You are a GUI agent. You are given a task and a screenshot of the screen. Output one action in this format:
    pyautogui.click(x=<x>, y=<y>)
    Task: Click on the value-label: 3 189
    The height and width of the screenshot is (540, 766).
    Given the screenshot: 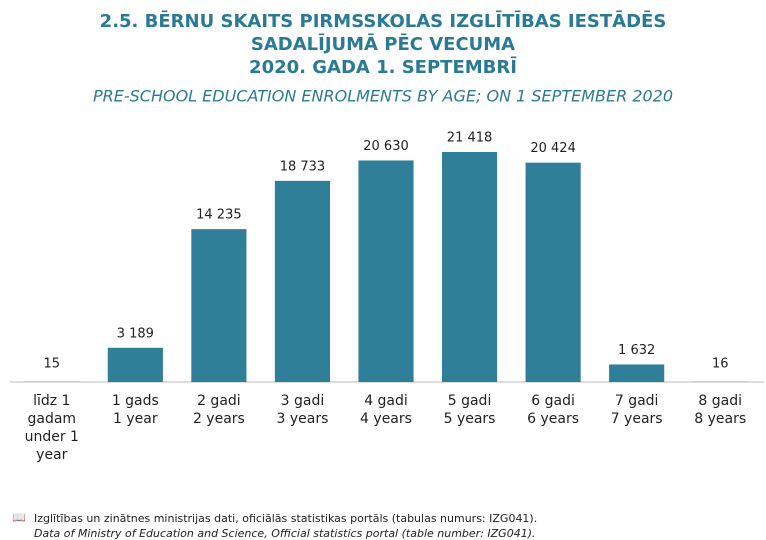 What is the action you would take?
    pyautogui.click(x=135, y=333)
    